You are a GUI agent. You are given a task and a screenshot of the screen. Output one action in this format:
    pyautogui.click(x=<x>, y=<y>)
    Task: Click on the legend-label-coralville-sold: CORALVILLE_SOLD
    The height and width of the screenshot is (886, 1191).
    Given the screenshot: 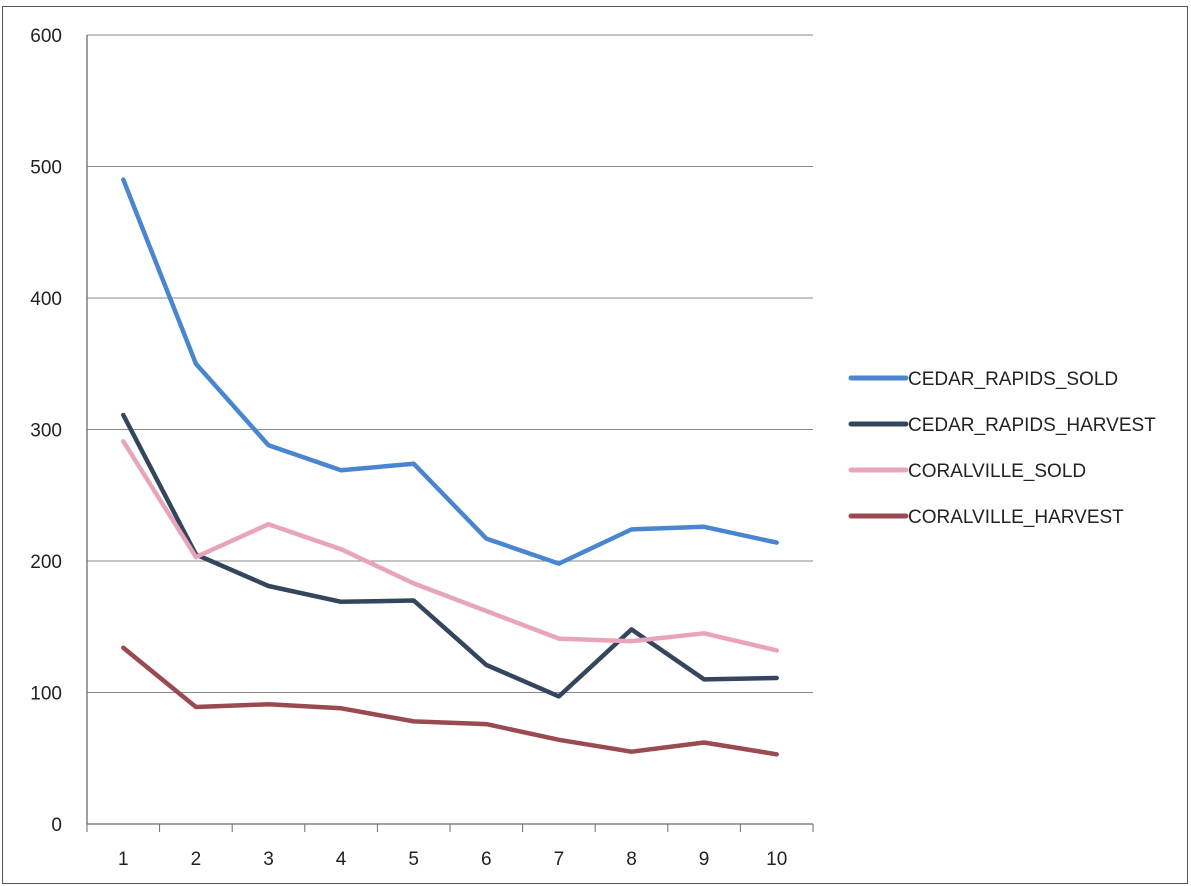 What is the action you would take?
    pyautogui.click(x=997, y=471)
    